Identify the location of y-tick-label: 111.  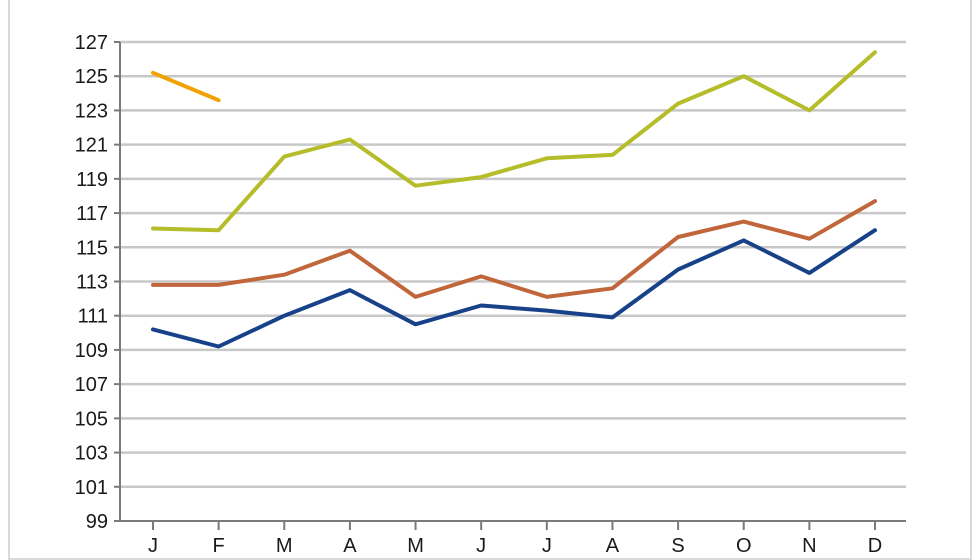
(93, 317).